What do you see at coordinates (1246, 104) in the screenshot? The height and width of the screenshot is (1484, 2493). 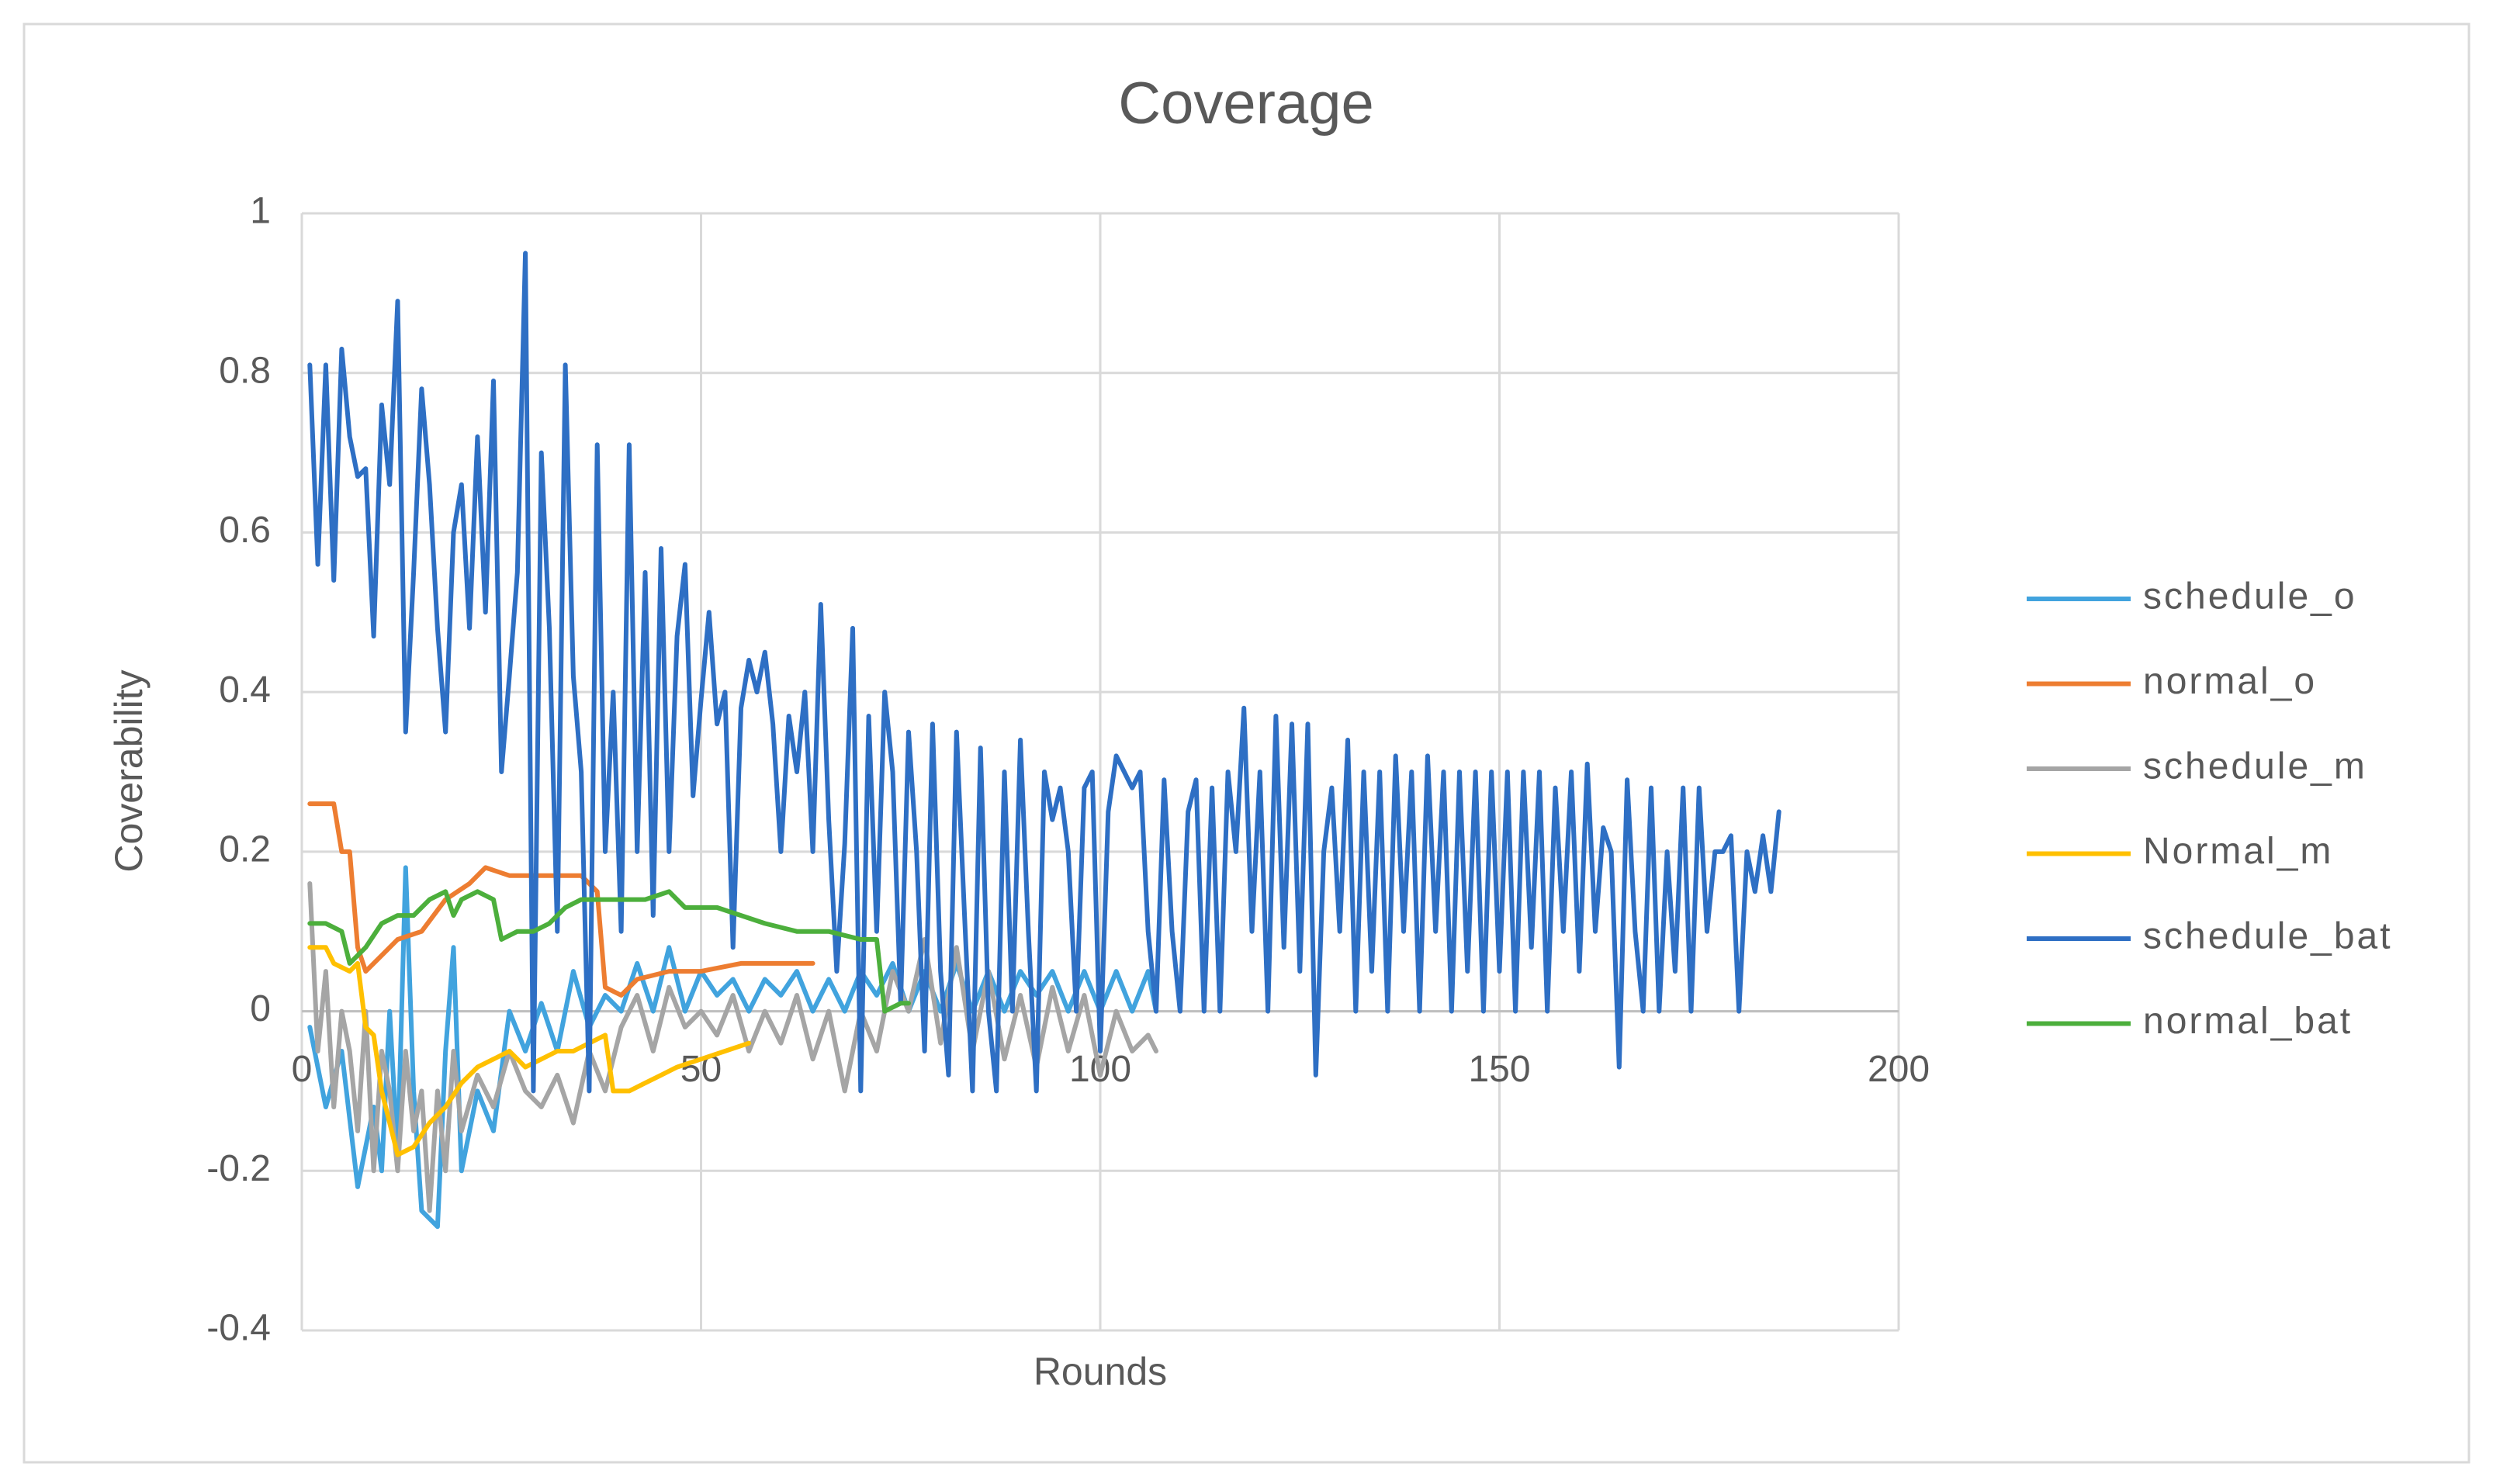 I see `chart-title: Coverage` at bounding box center [1246, 104].